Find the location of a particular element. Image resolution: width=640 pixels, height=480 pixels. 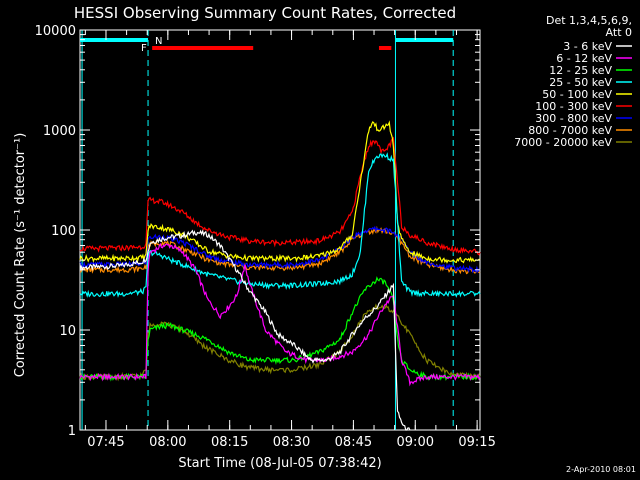

legend-label-1: 6 - 12 keV is located at coordinates (584, 58).